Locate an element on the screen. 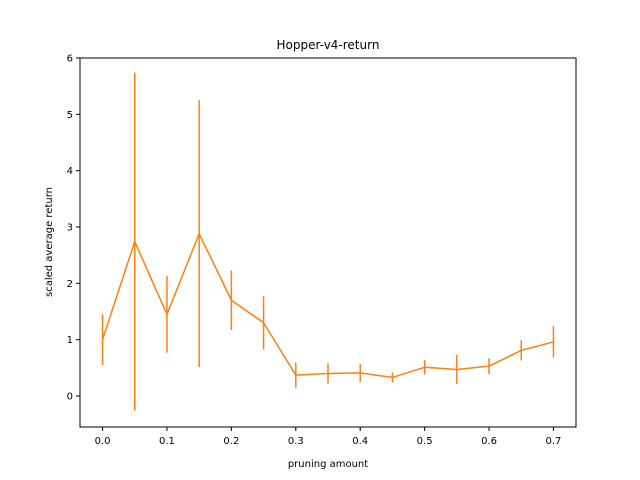 This screenshot has width=640, height=480. y-tick-label: 5 is located at coordinates (70, 115).